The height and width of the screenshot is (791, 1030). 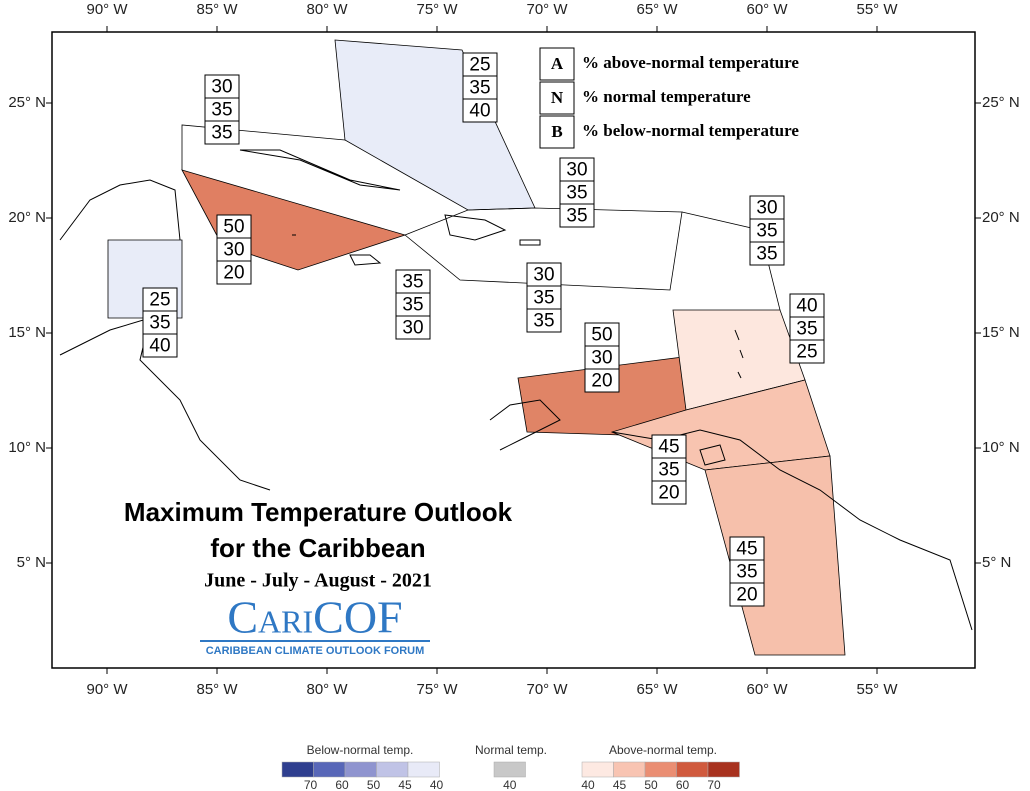 I want to click on legend-label: 60, so click(x=683, y=784).